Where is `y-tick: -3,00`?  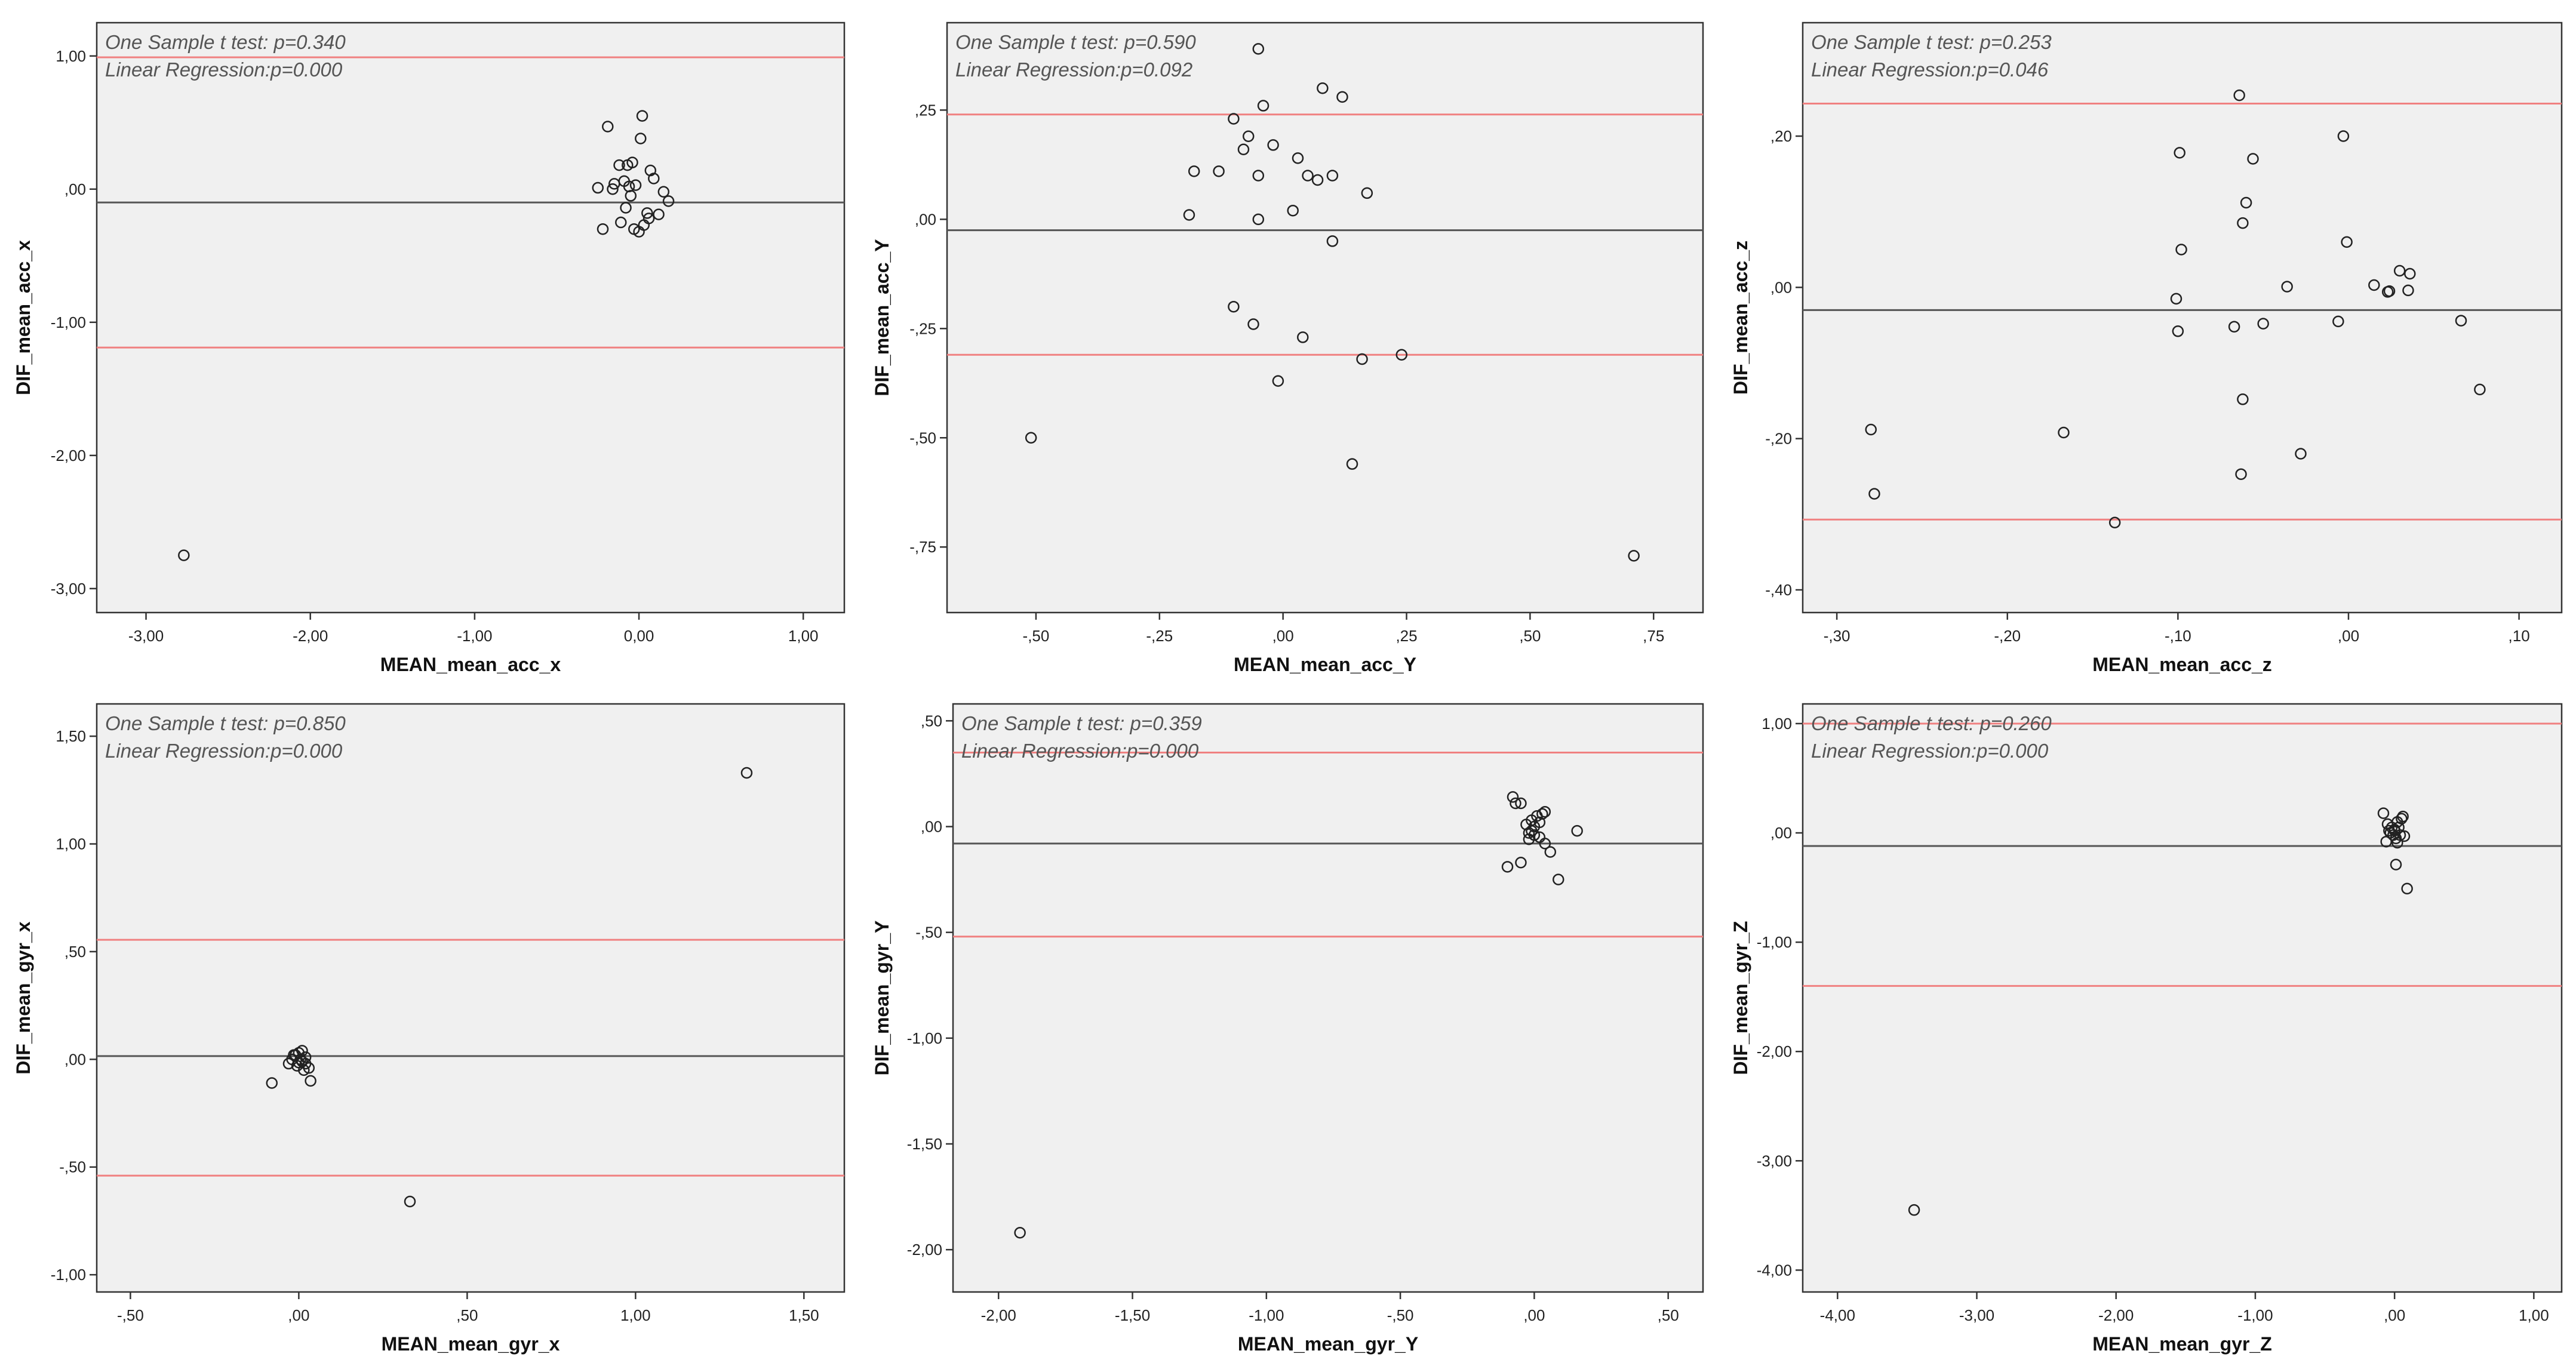
y-tick: -3,00 is located at coordinates (74, 589).